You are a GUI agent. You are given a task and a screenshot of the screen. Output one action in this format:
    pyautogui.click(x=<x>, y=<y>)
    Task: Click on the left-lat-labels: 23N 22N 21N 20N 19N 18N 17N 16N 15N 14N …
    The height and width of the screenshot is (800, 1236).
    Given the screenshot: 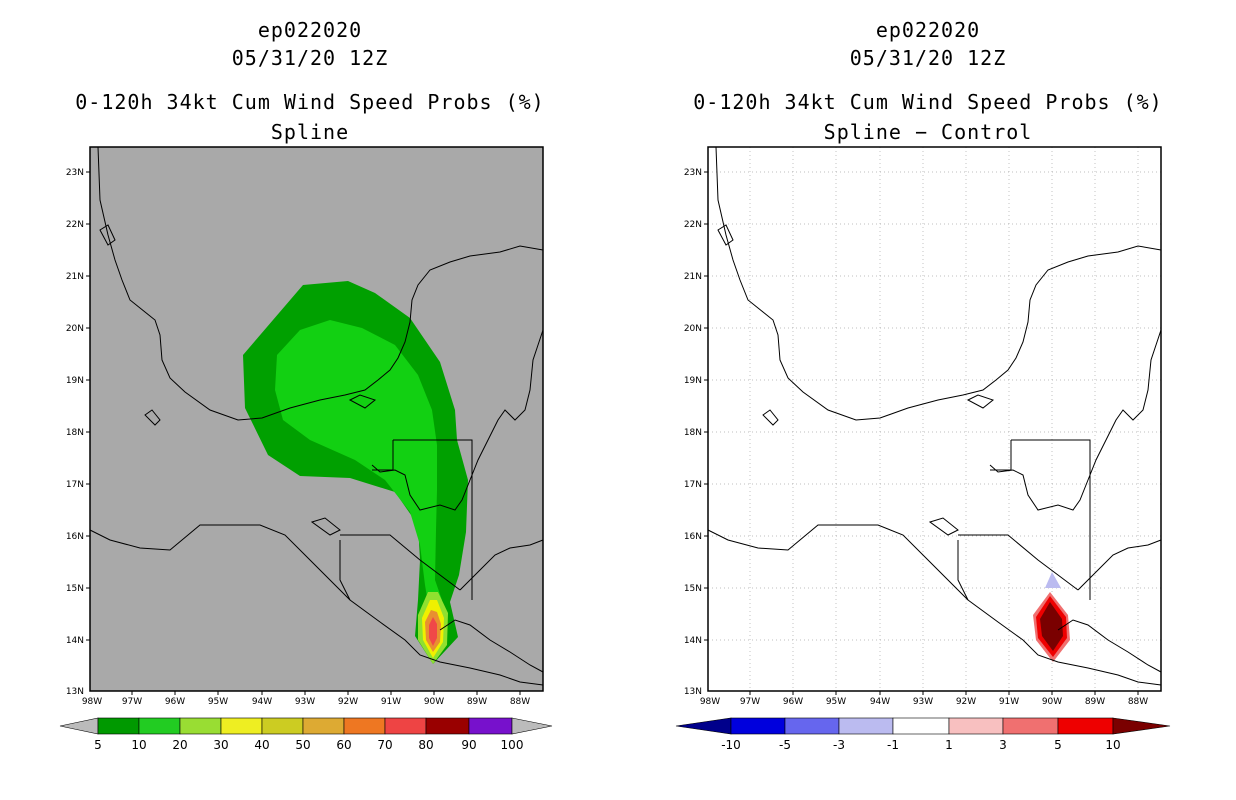 What is the action you would take?
    pyautogui.click(x=75, y=432)
    